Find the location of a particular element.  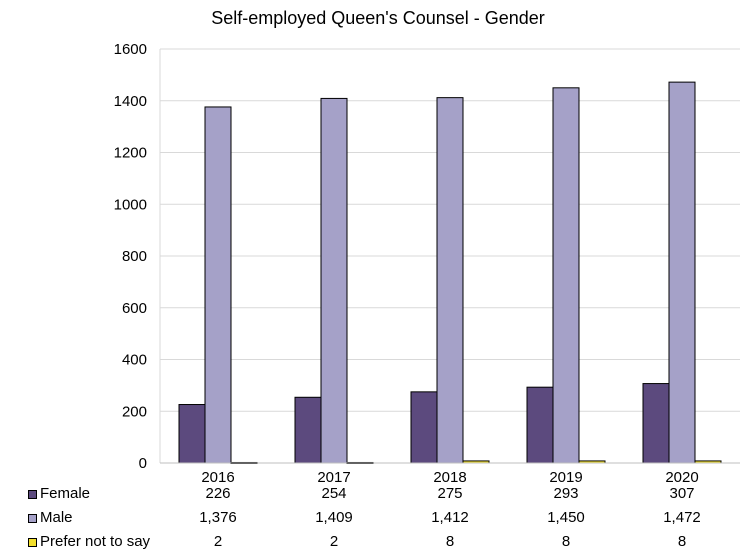

table-row-female: Female 226 254 275 293 307 is located at coordinates (378, 495).